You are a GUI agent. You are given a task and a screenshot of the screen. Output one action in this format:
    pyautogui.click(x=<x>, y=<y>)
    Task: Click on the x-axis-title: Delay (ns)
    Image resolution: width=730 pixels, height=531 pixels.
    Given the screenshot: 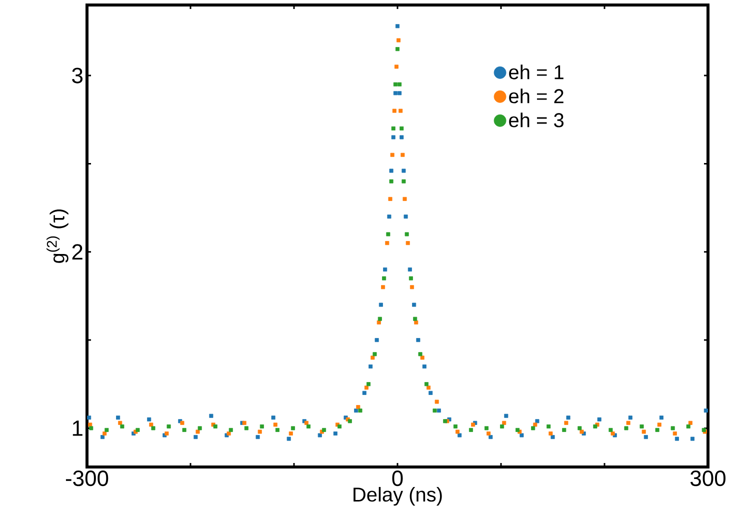 What is the action you would take?
    pyautogui.click(x=398, y=496)
    